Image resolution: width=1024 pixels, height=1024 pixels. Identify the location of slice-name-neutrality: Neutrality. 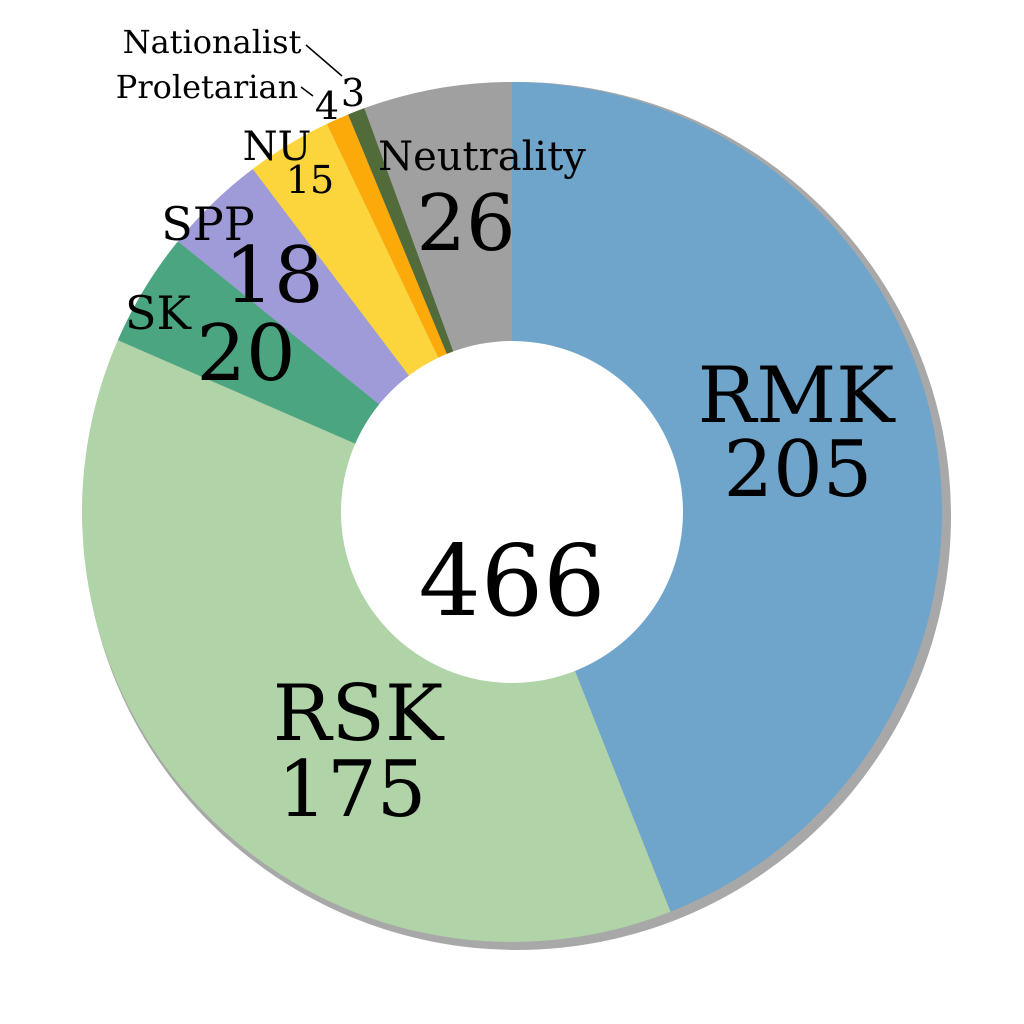
(482, 157).